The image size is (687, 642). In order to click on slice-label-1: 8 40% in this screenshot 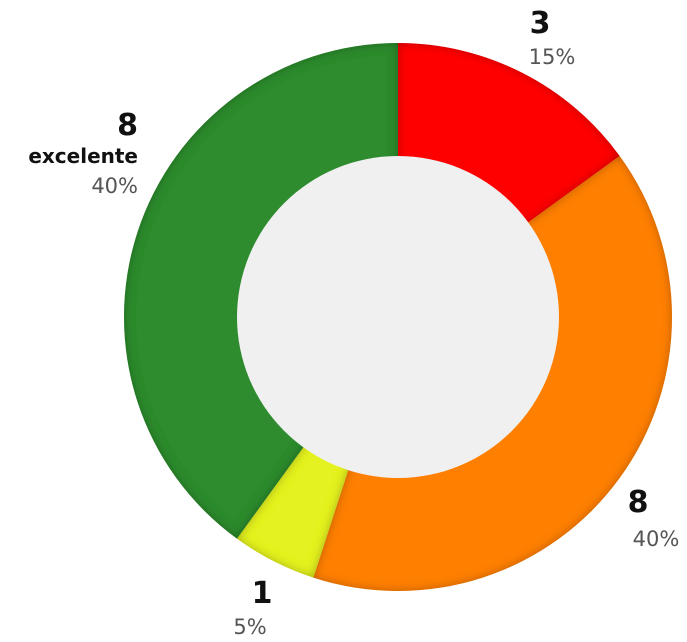, I will do `click(654, 518)`.